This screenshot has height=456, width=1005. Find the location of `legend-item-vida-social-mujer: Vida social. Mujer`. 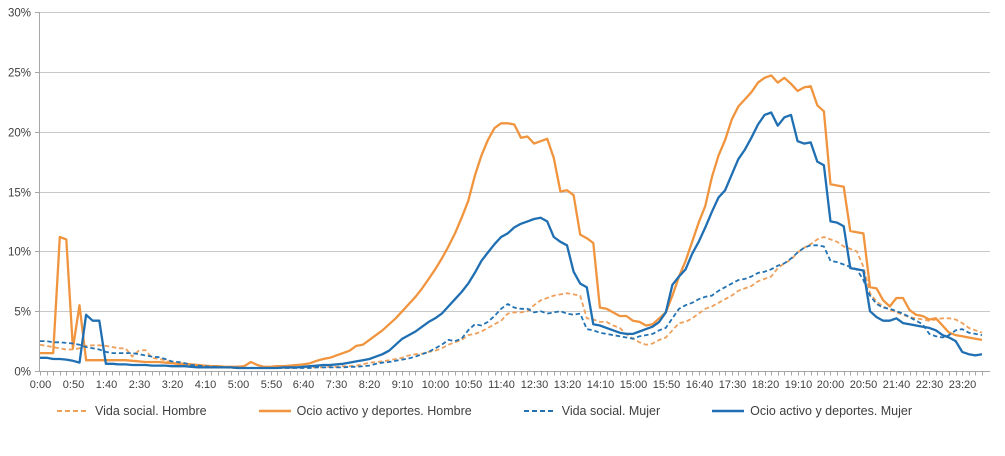

legend-item-vida-social-mujer: Vida social. Mujer is located at coordinates (592, 411).